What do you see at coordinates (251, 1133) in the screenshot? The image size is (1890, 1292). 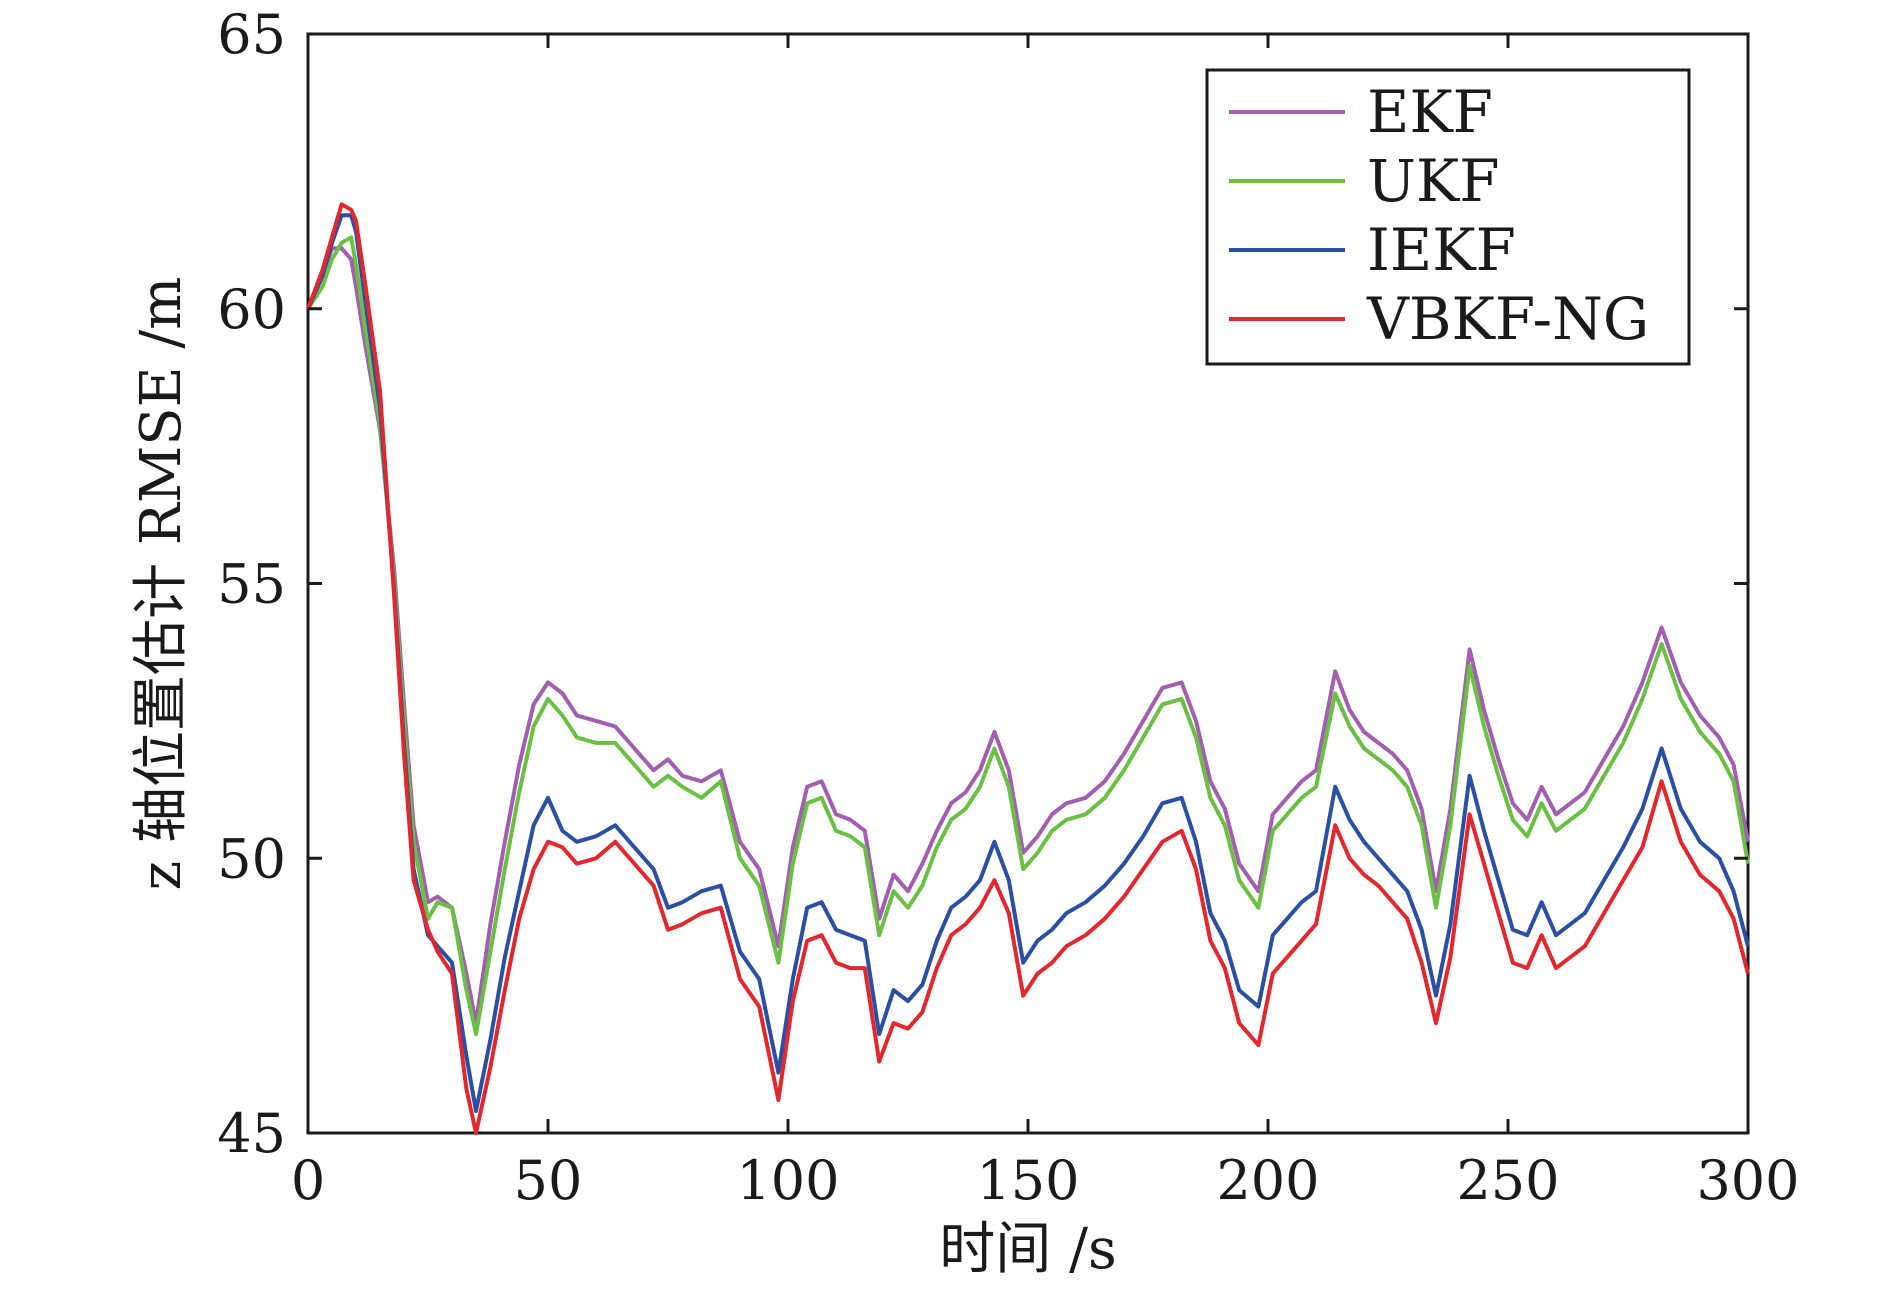 I see `y-tick-label: 45` at bounding box center [251, 1133].